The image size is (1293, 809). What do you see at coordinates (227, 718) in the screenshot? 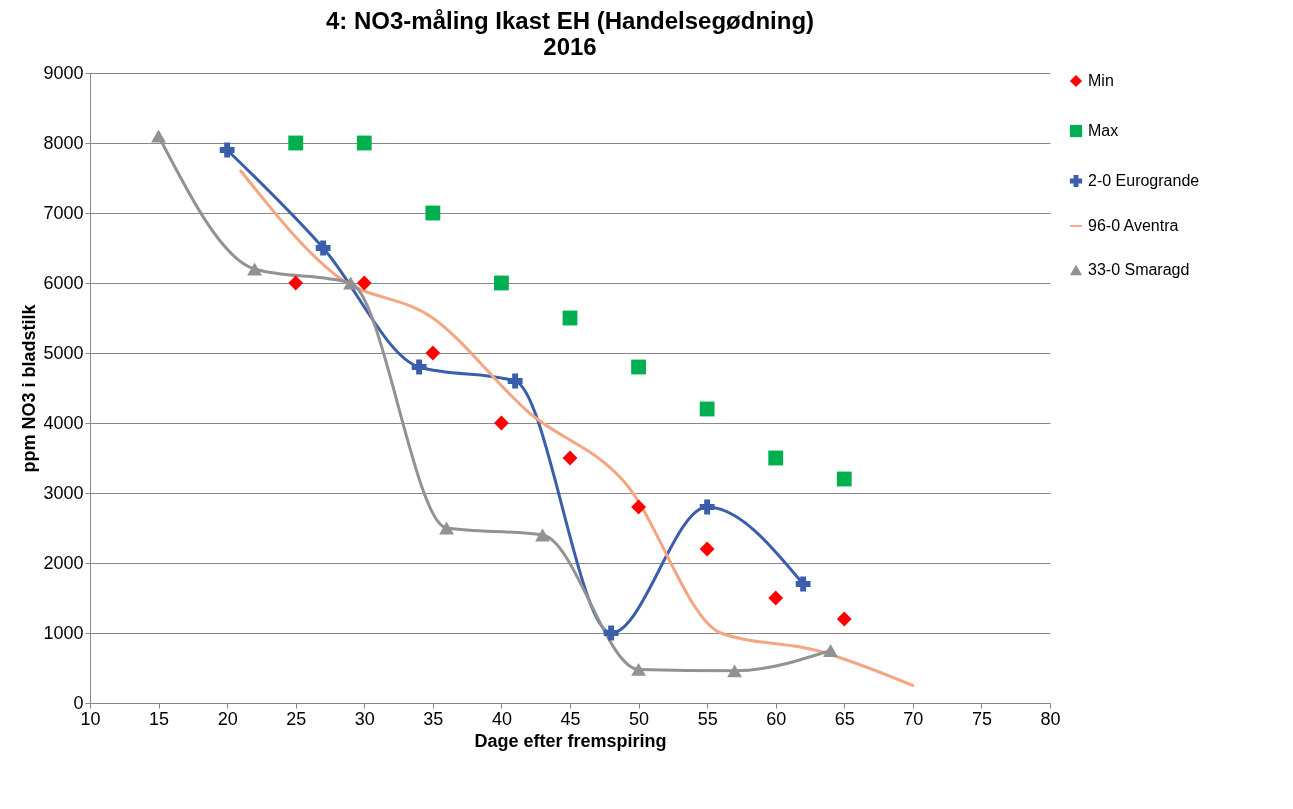
I see `x-tick-label: 20` at bounding box center [227, 718].